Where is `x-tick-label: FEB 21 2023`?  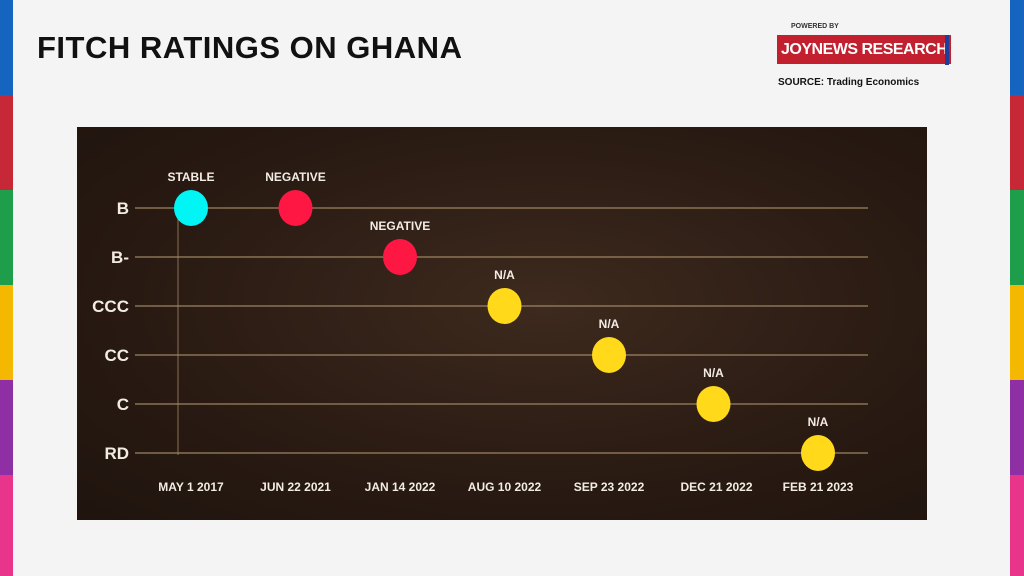
x-tick-label: FEB 21 2023 is located at coordinates (818, 487).